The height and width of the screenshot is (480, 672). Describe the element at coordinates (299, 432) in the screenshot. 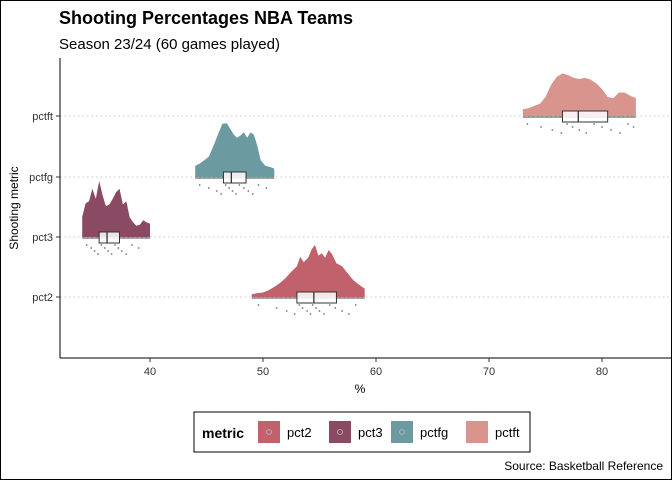

I see `legend-label-pct2: pct2` at that location.